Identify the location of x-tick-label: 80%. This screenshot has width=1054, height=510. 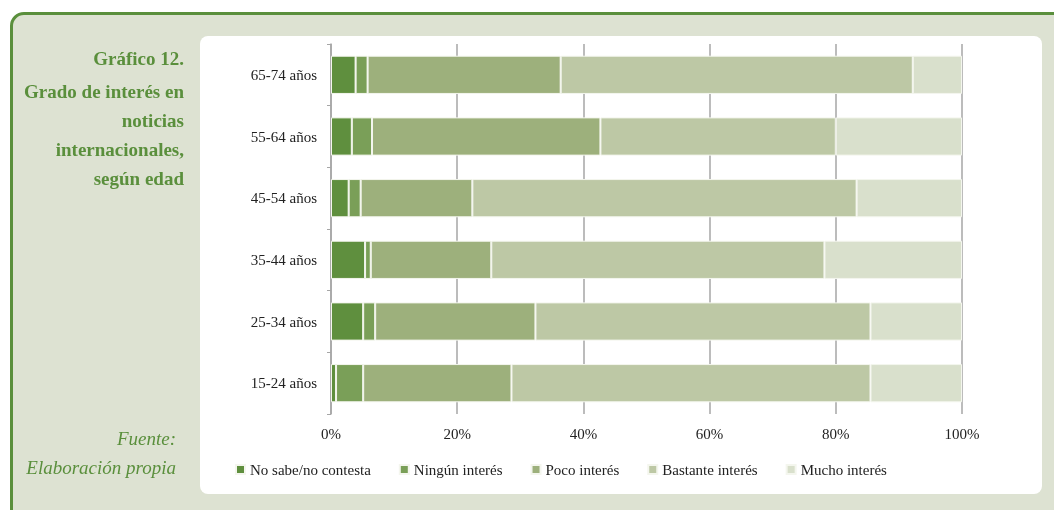
(836, 433).